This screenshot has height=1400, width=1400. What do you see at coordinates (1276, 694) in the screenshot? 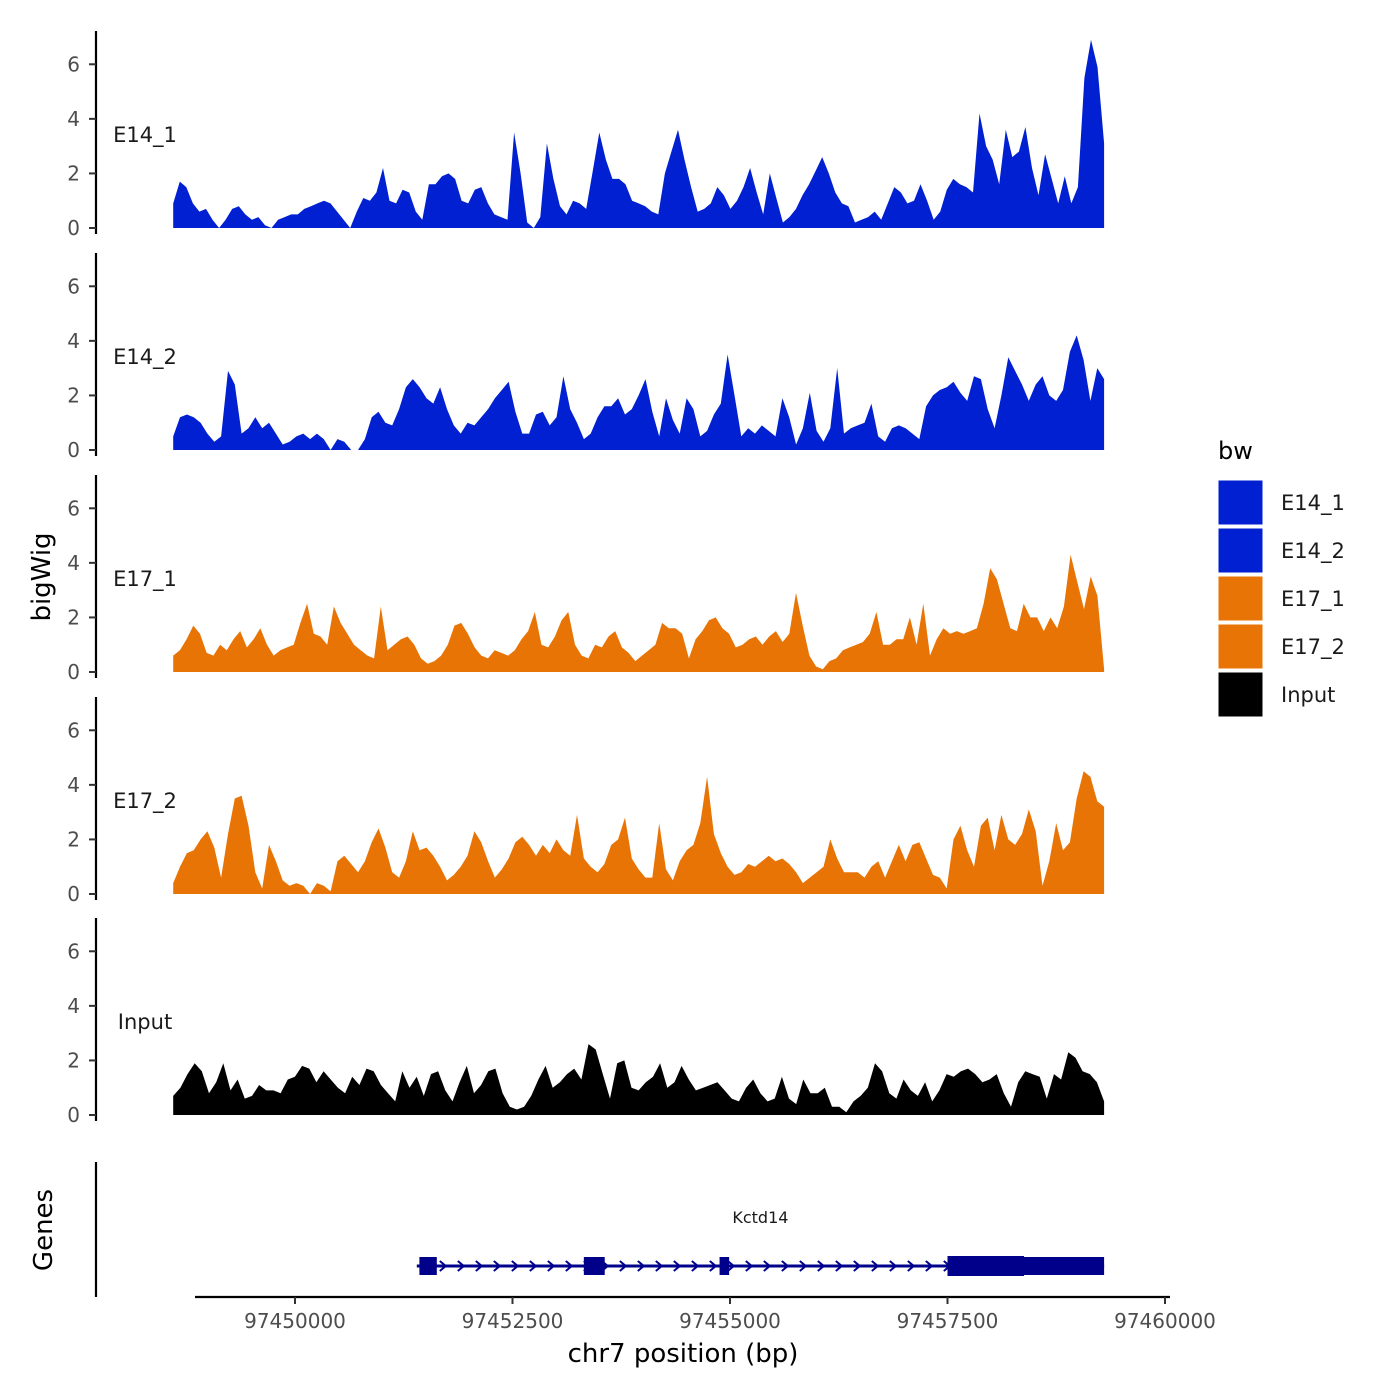
I see `legend-item: Input` at bounding box center [1276, 694].